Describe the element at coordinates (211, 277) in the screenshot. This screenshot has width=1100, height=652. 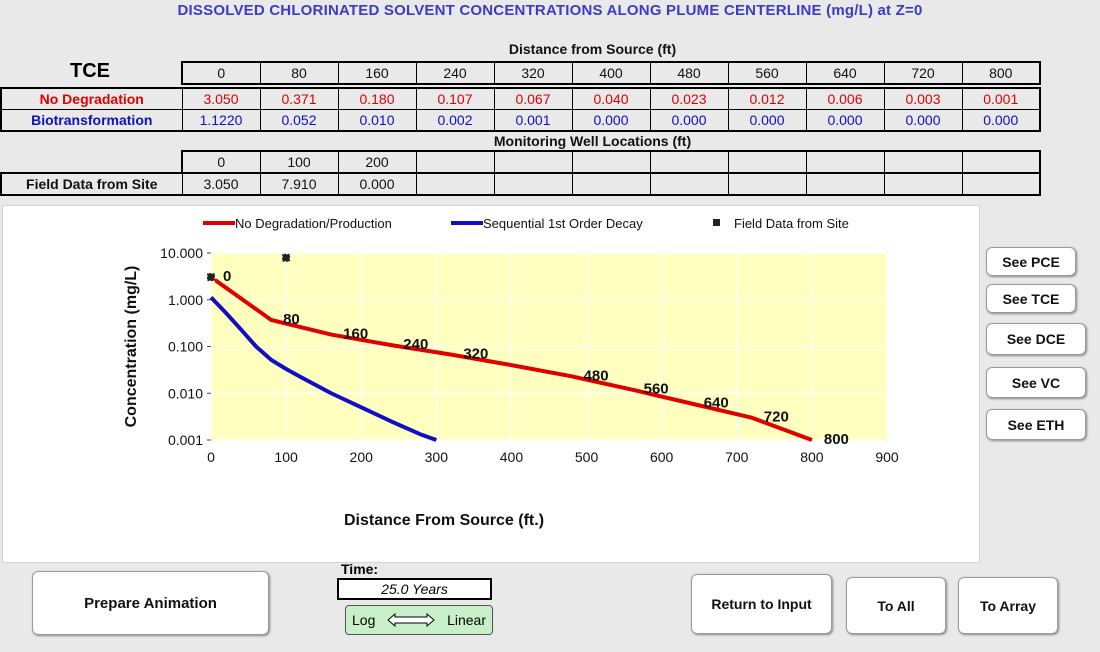
I see `field-data-point` at that location.